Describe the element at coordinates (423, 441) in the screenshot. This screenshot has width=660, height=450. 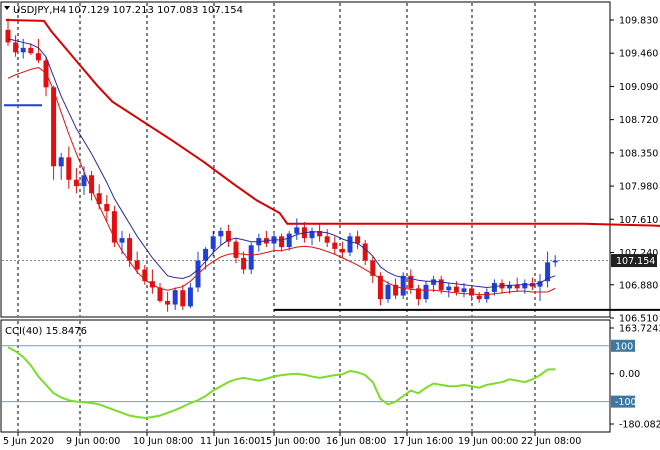
I see `time-tick-label: 17 Jun 16:00` at that location.